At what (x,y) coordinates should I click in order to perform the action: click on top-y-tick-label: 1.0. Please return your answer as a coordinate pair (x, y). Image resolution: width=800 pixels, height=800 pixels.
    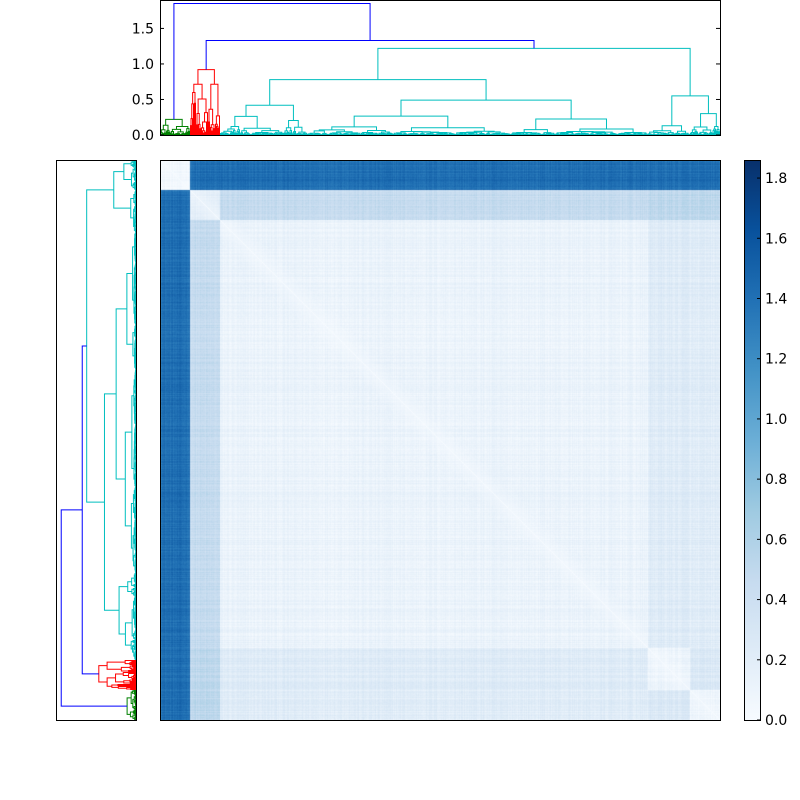
    Looking at the image, I should click on (143, 65).